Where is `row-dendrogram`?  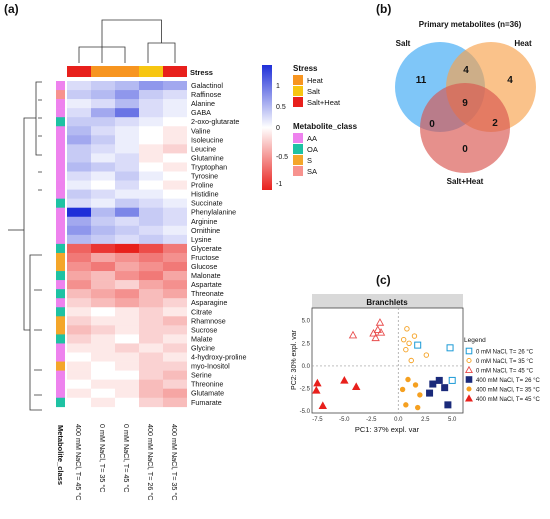
row-dendrogram is located at coordinates (25, 246).